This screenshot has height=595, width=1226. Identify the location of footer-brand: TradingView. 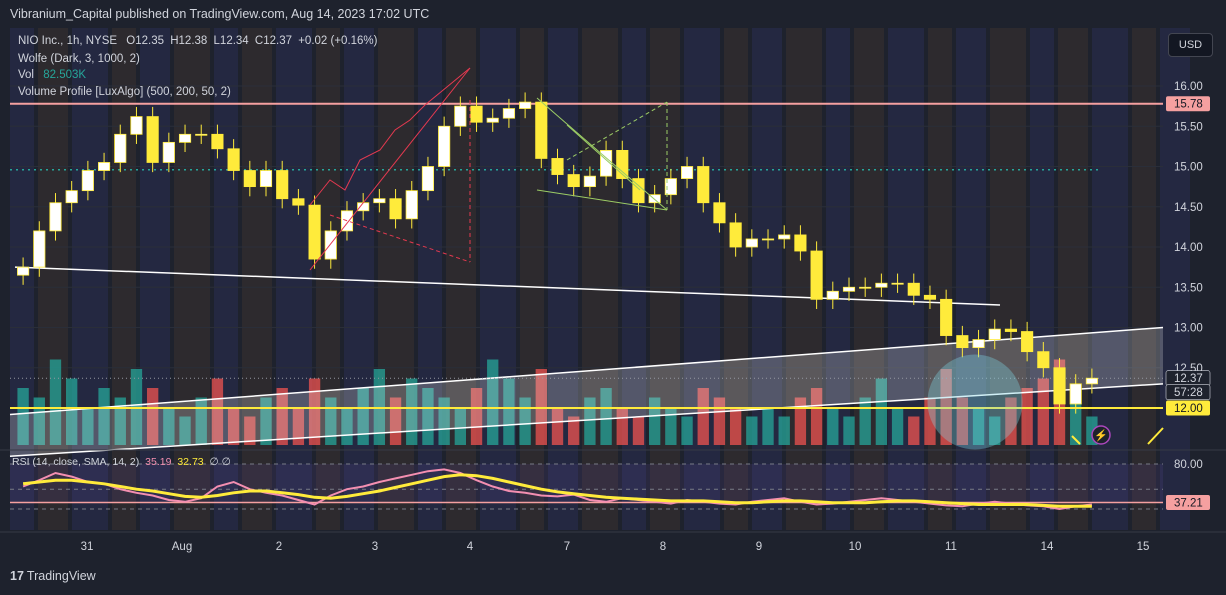
(61, 576).